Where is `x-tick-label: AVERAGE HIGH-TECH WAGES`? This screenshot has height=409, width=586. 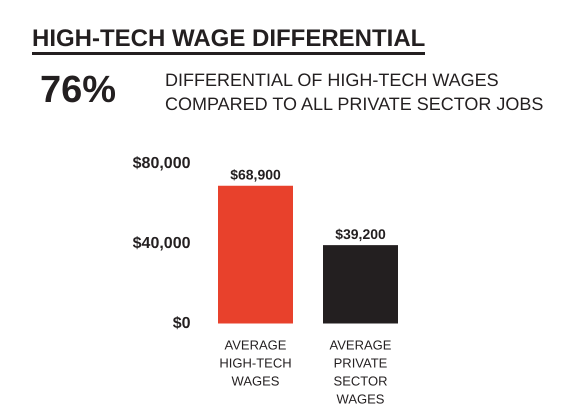 x-tick-label: AVERAGE HIGH-TECH WAGES is located at coordinates (255, 363).